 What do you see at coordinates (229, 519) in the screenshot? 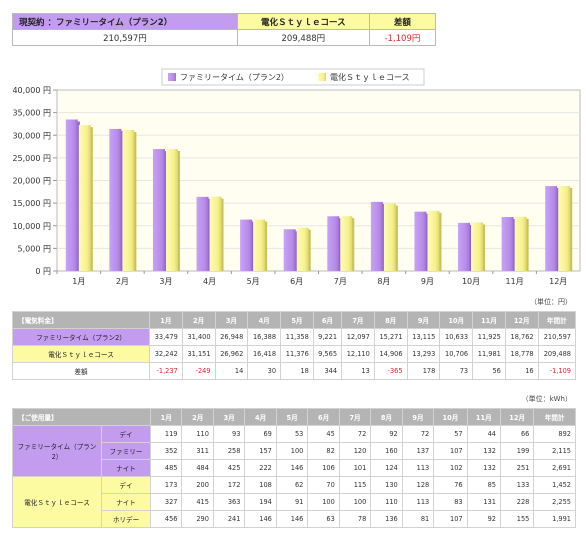
I see `value-cell: 241` at bounding box center [229, 519].